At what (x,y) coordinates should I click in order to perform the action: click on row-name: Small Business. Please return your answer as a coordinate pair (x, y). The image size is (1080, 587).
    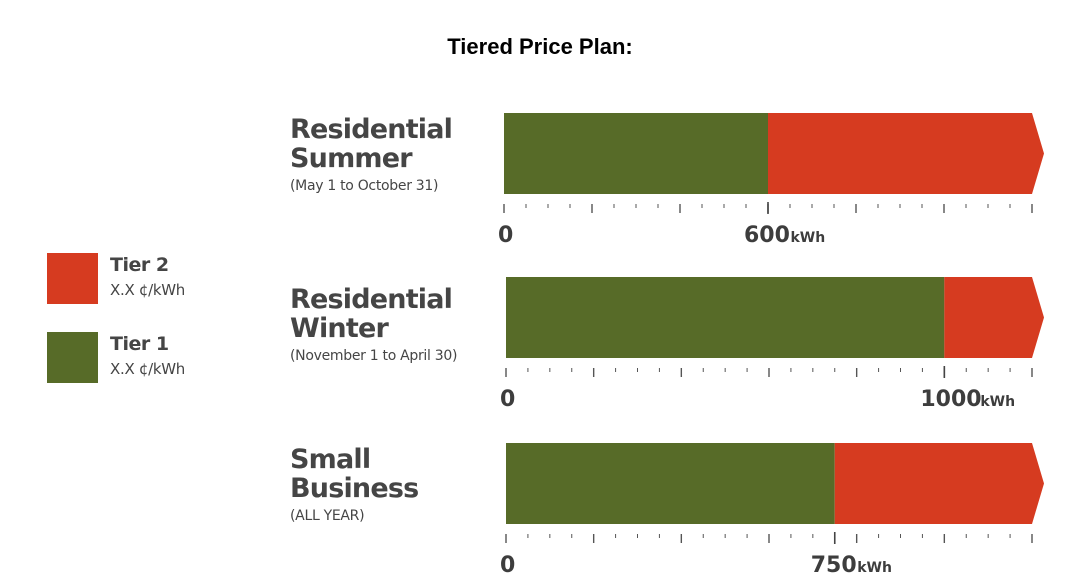
    Looking at the image, I should click on (354, 474).